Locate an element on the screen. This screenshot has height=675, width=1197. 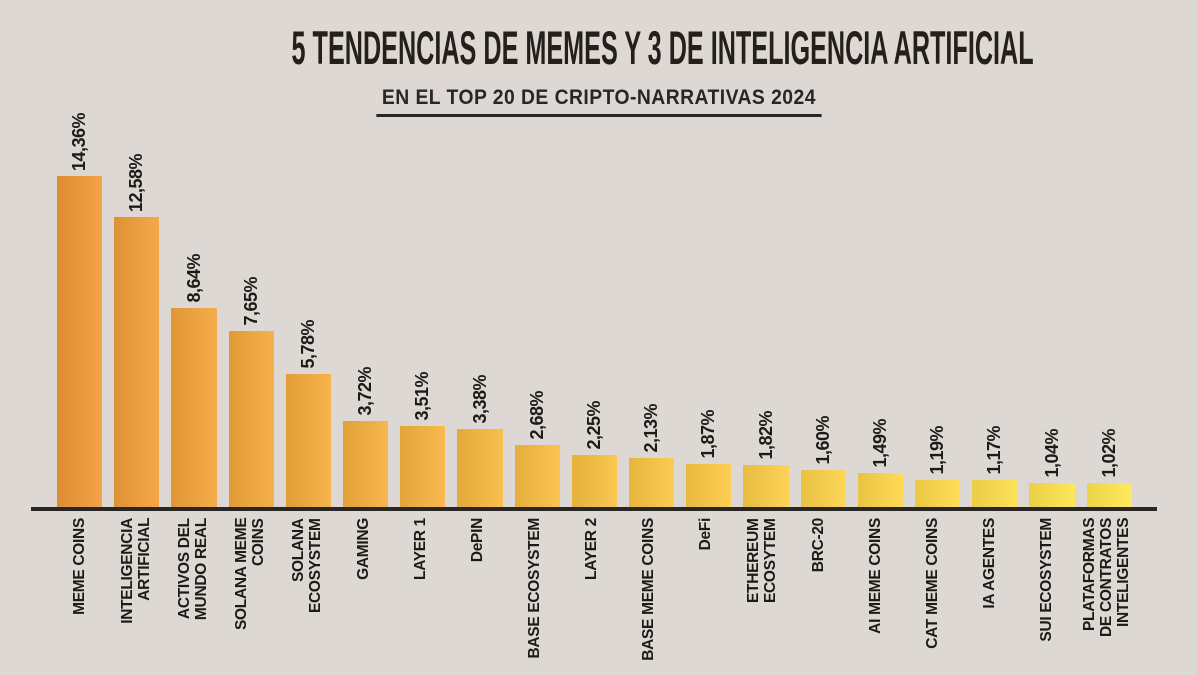
category-label: DePIN is located at coordinates (478, 540).